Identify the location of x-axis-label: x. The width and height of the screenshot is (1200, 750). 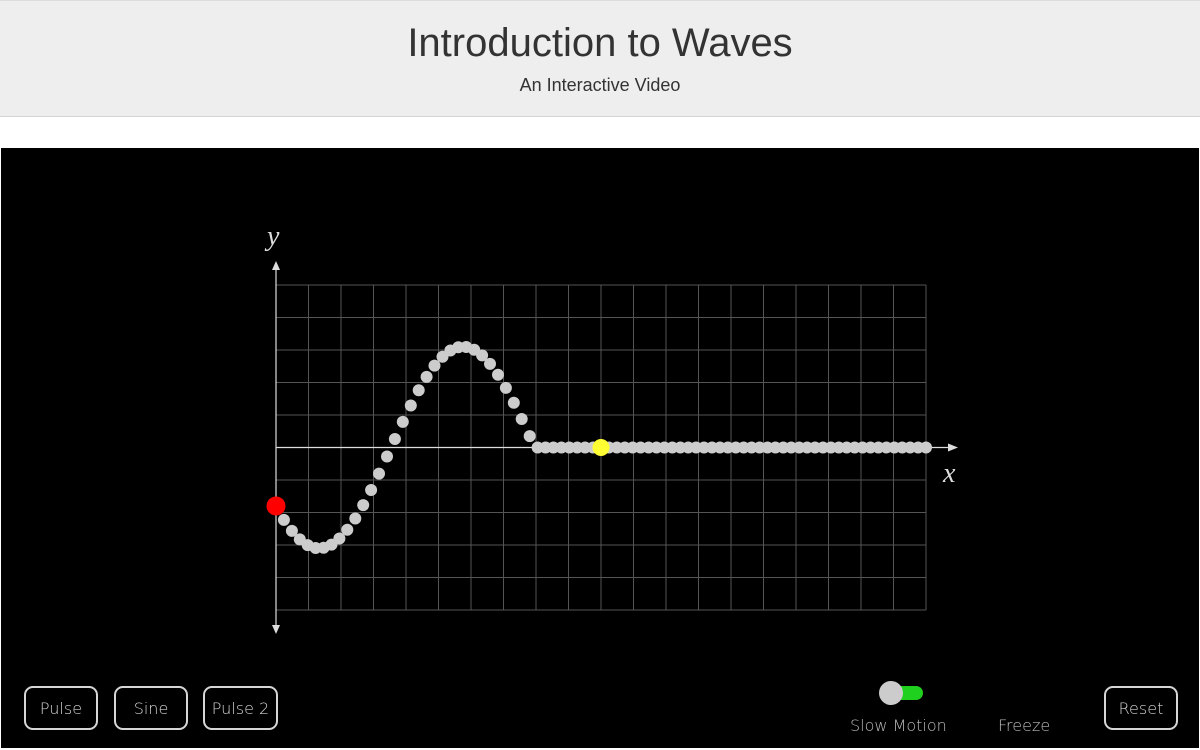
(949, 473).